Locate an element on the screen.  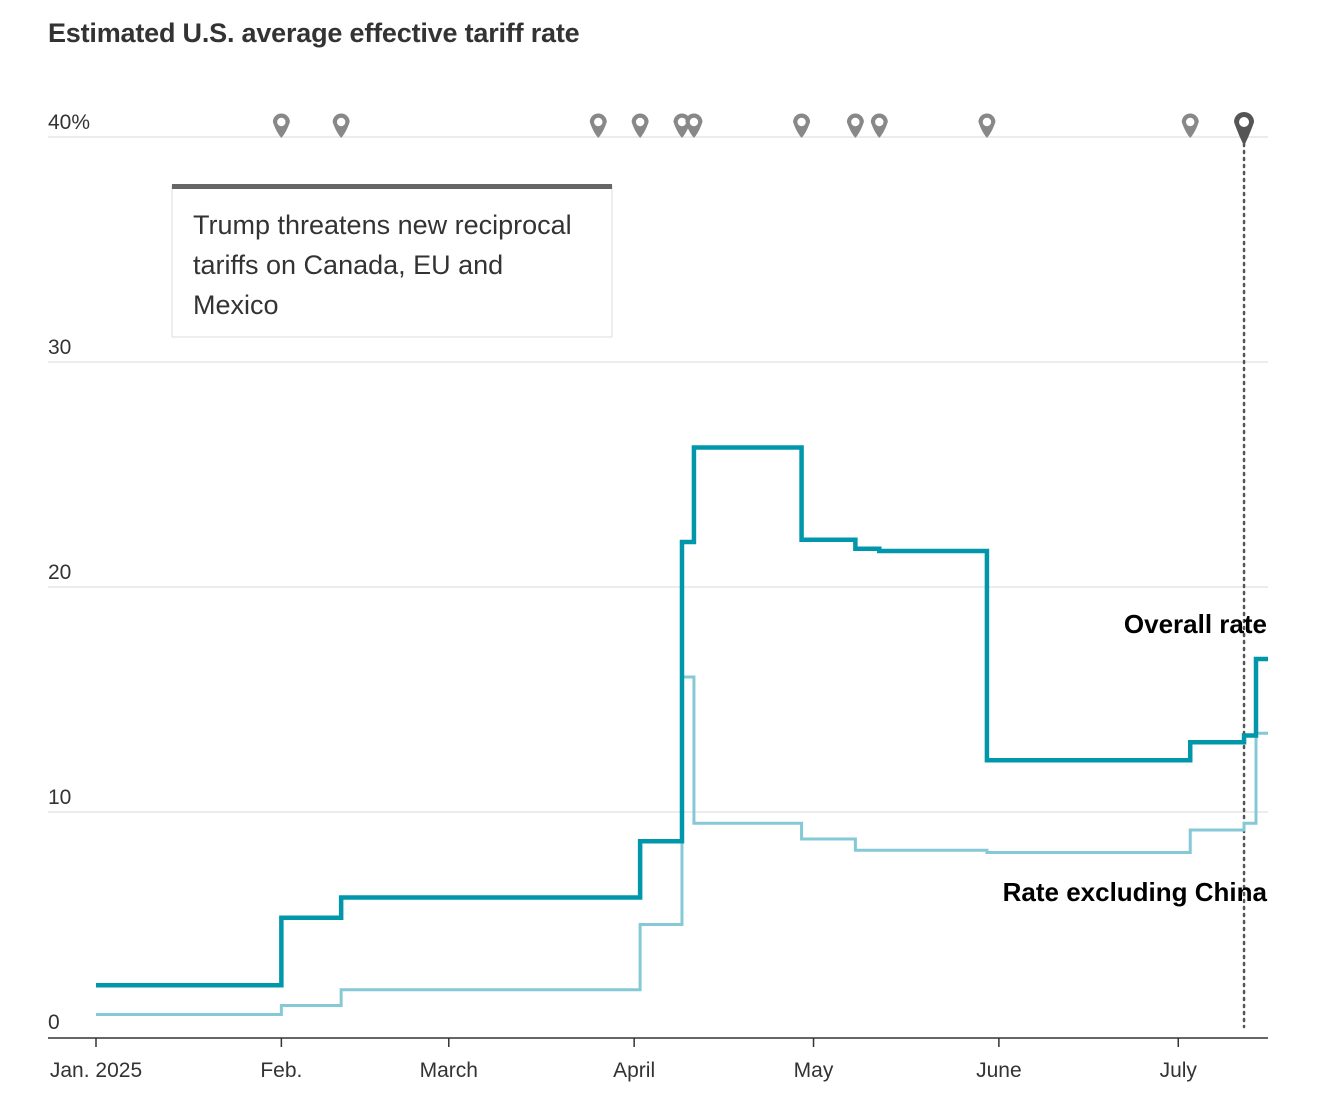
pin-shape is located at coordinates (1244, 129).